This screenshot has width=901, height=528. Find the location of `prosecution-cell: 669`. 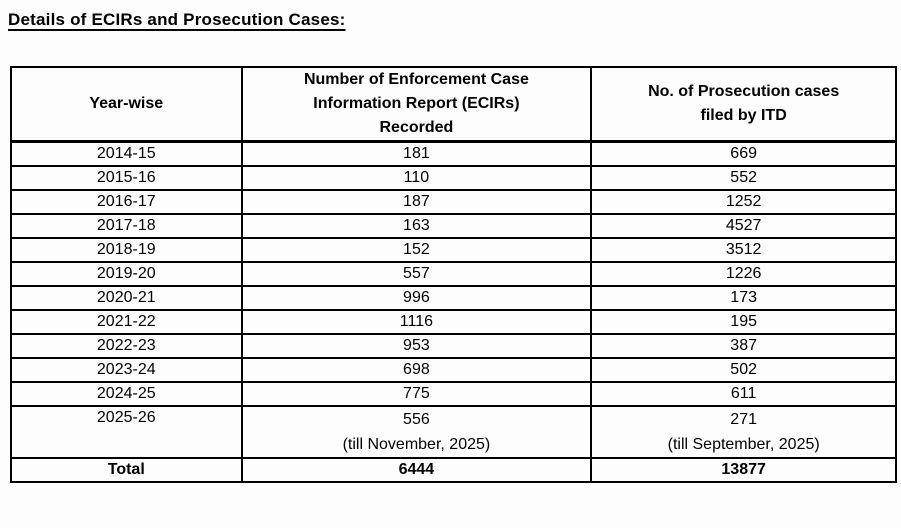

prosecution-cell: 669 is located at coordinates (743, 153).